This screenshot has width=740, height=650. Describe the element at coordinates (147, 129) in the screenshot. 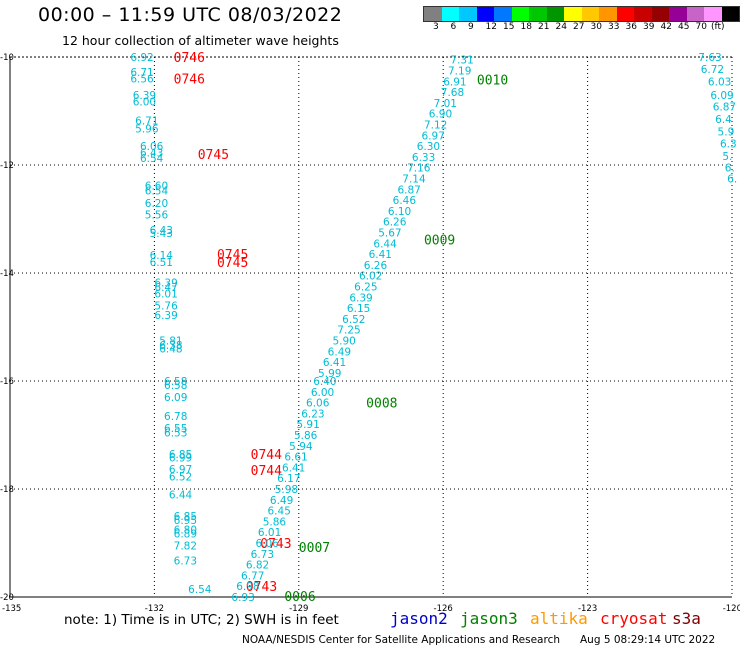

I see `swh-value: 5.96` at that location.